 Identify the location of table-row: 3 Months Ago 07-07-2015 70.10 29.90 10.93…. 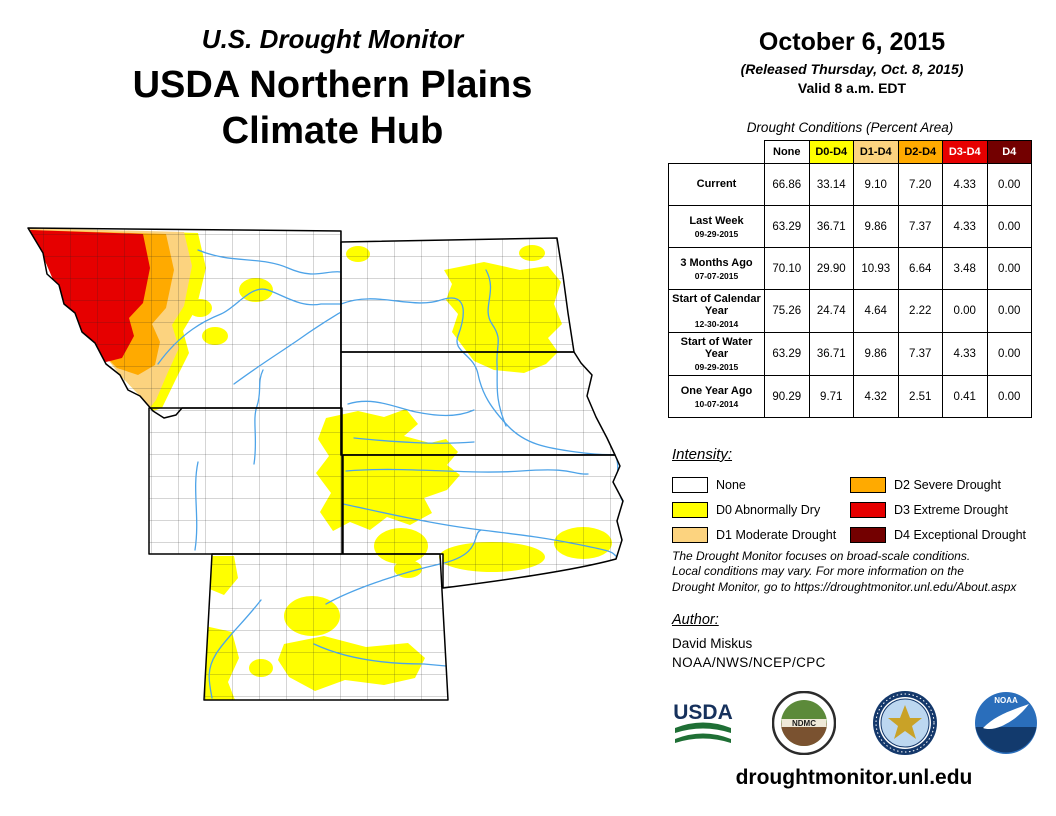
(850, 268).